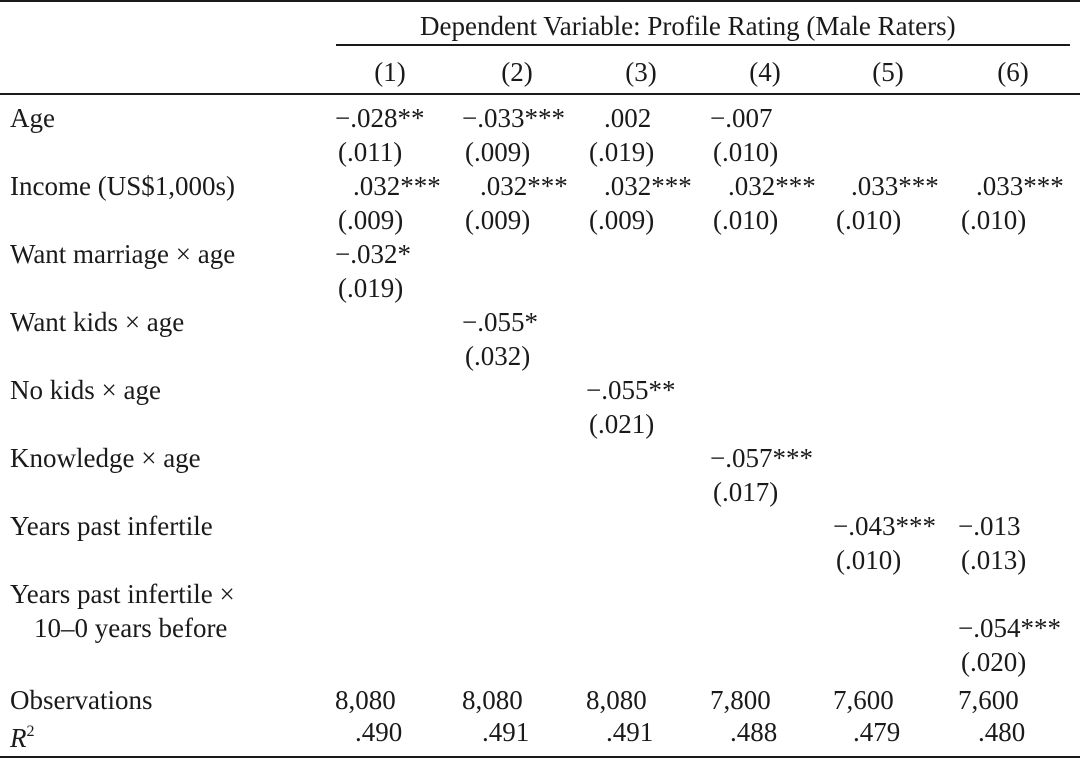 This screenshot has width=1080, height=761. I want to click on standard-error-value: (.032), so click(498, 356).